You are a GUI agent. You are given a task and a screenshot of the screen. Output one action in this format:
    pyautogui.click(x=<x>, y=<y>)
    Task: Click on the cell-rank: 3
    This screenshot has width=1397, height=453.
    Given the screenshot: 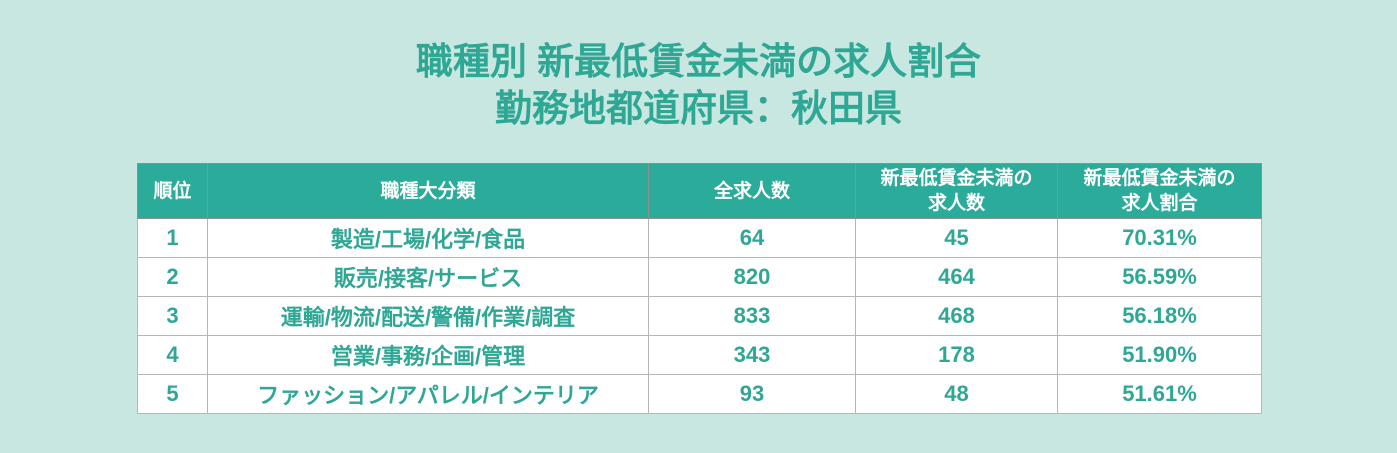 What is the action you would take?
    pyautogui.click(x=172, y=316)
    